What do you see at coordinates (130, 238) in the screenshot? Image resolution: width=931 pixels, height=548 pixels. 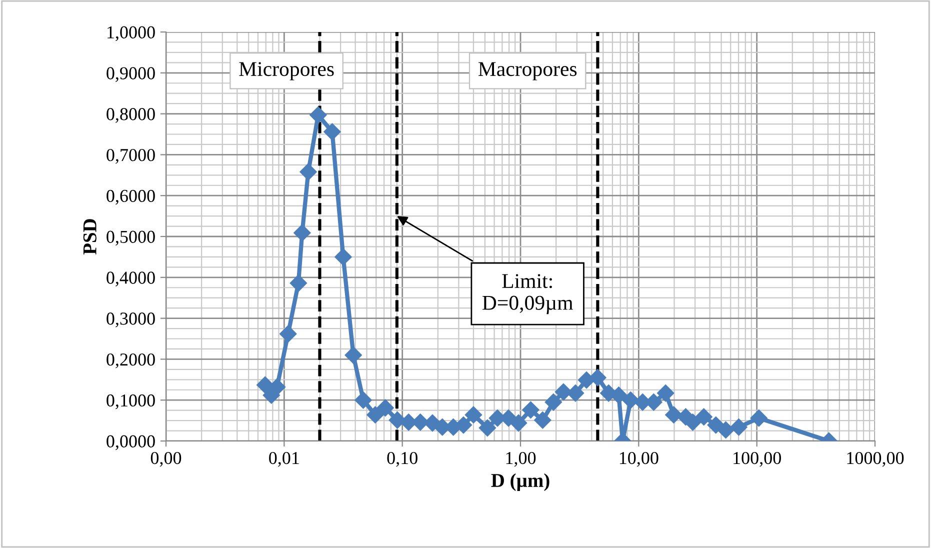 I see `y-tick-label: 0,5000` at bounding box center [130, 238].